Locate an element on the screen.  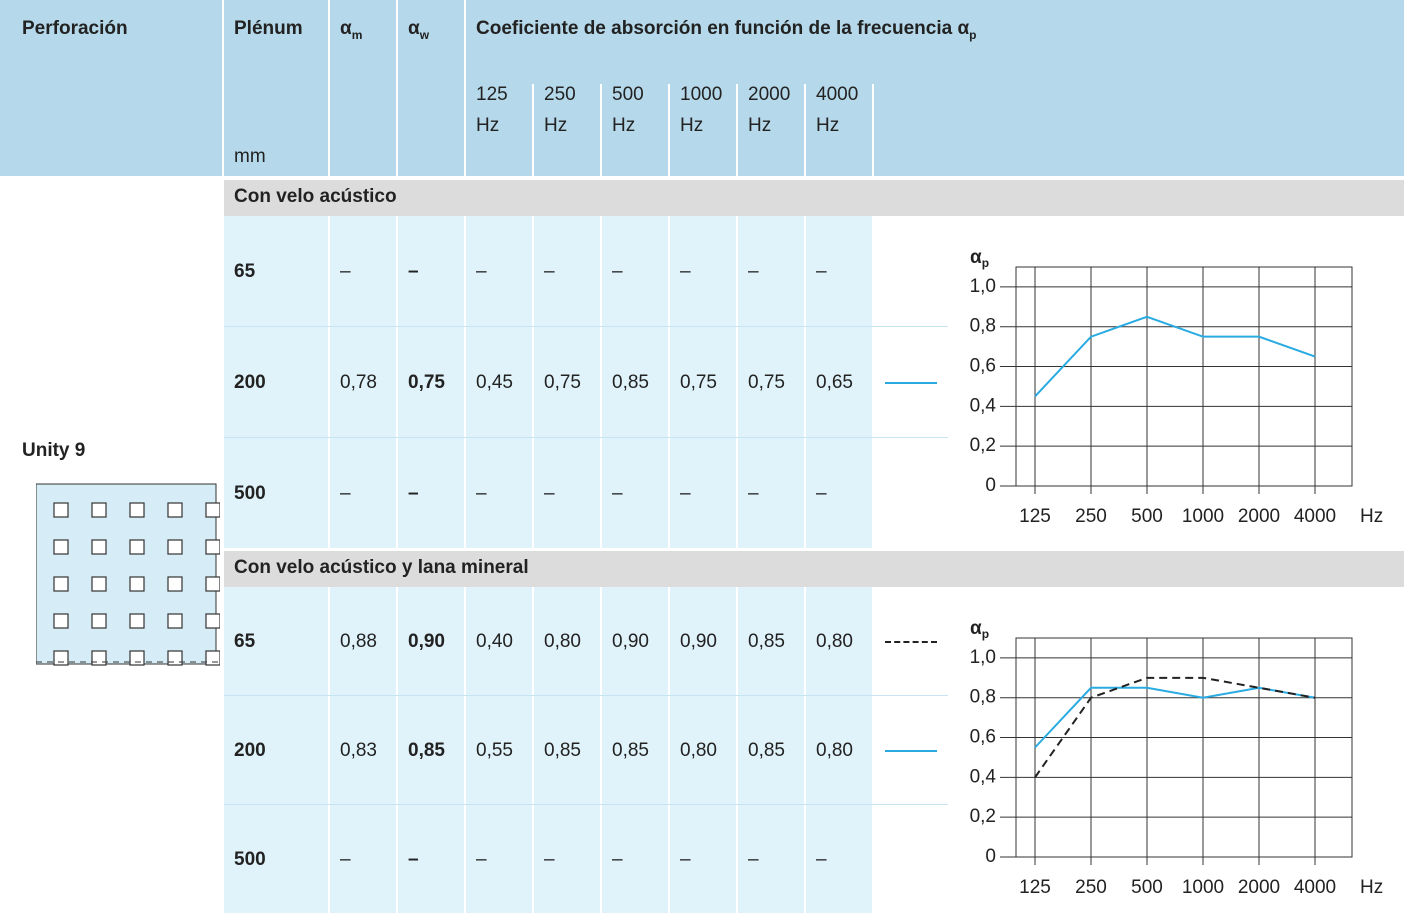
plenum: 500 is located at coordinates (250, 493).